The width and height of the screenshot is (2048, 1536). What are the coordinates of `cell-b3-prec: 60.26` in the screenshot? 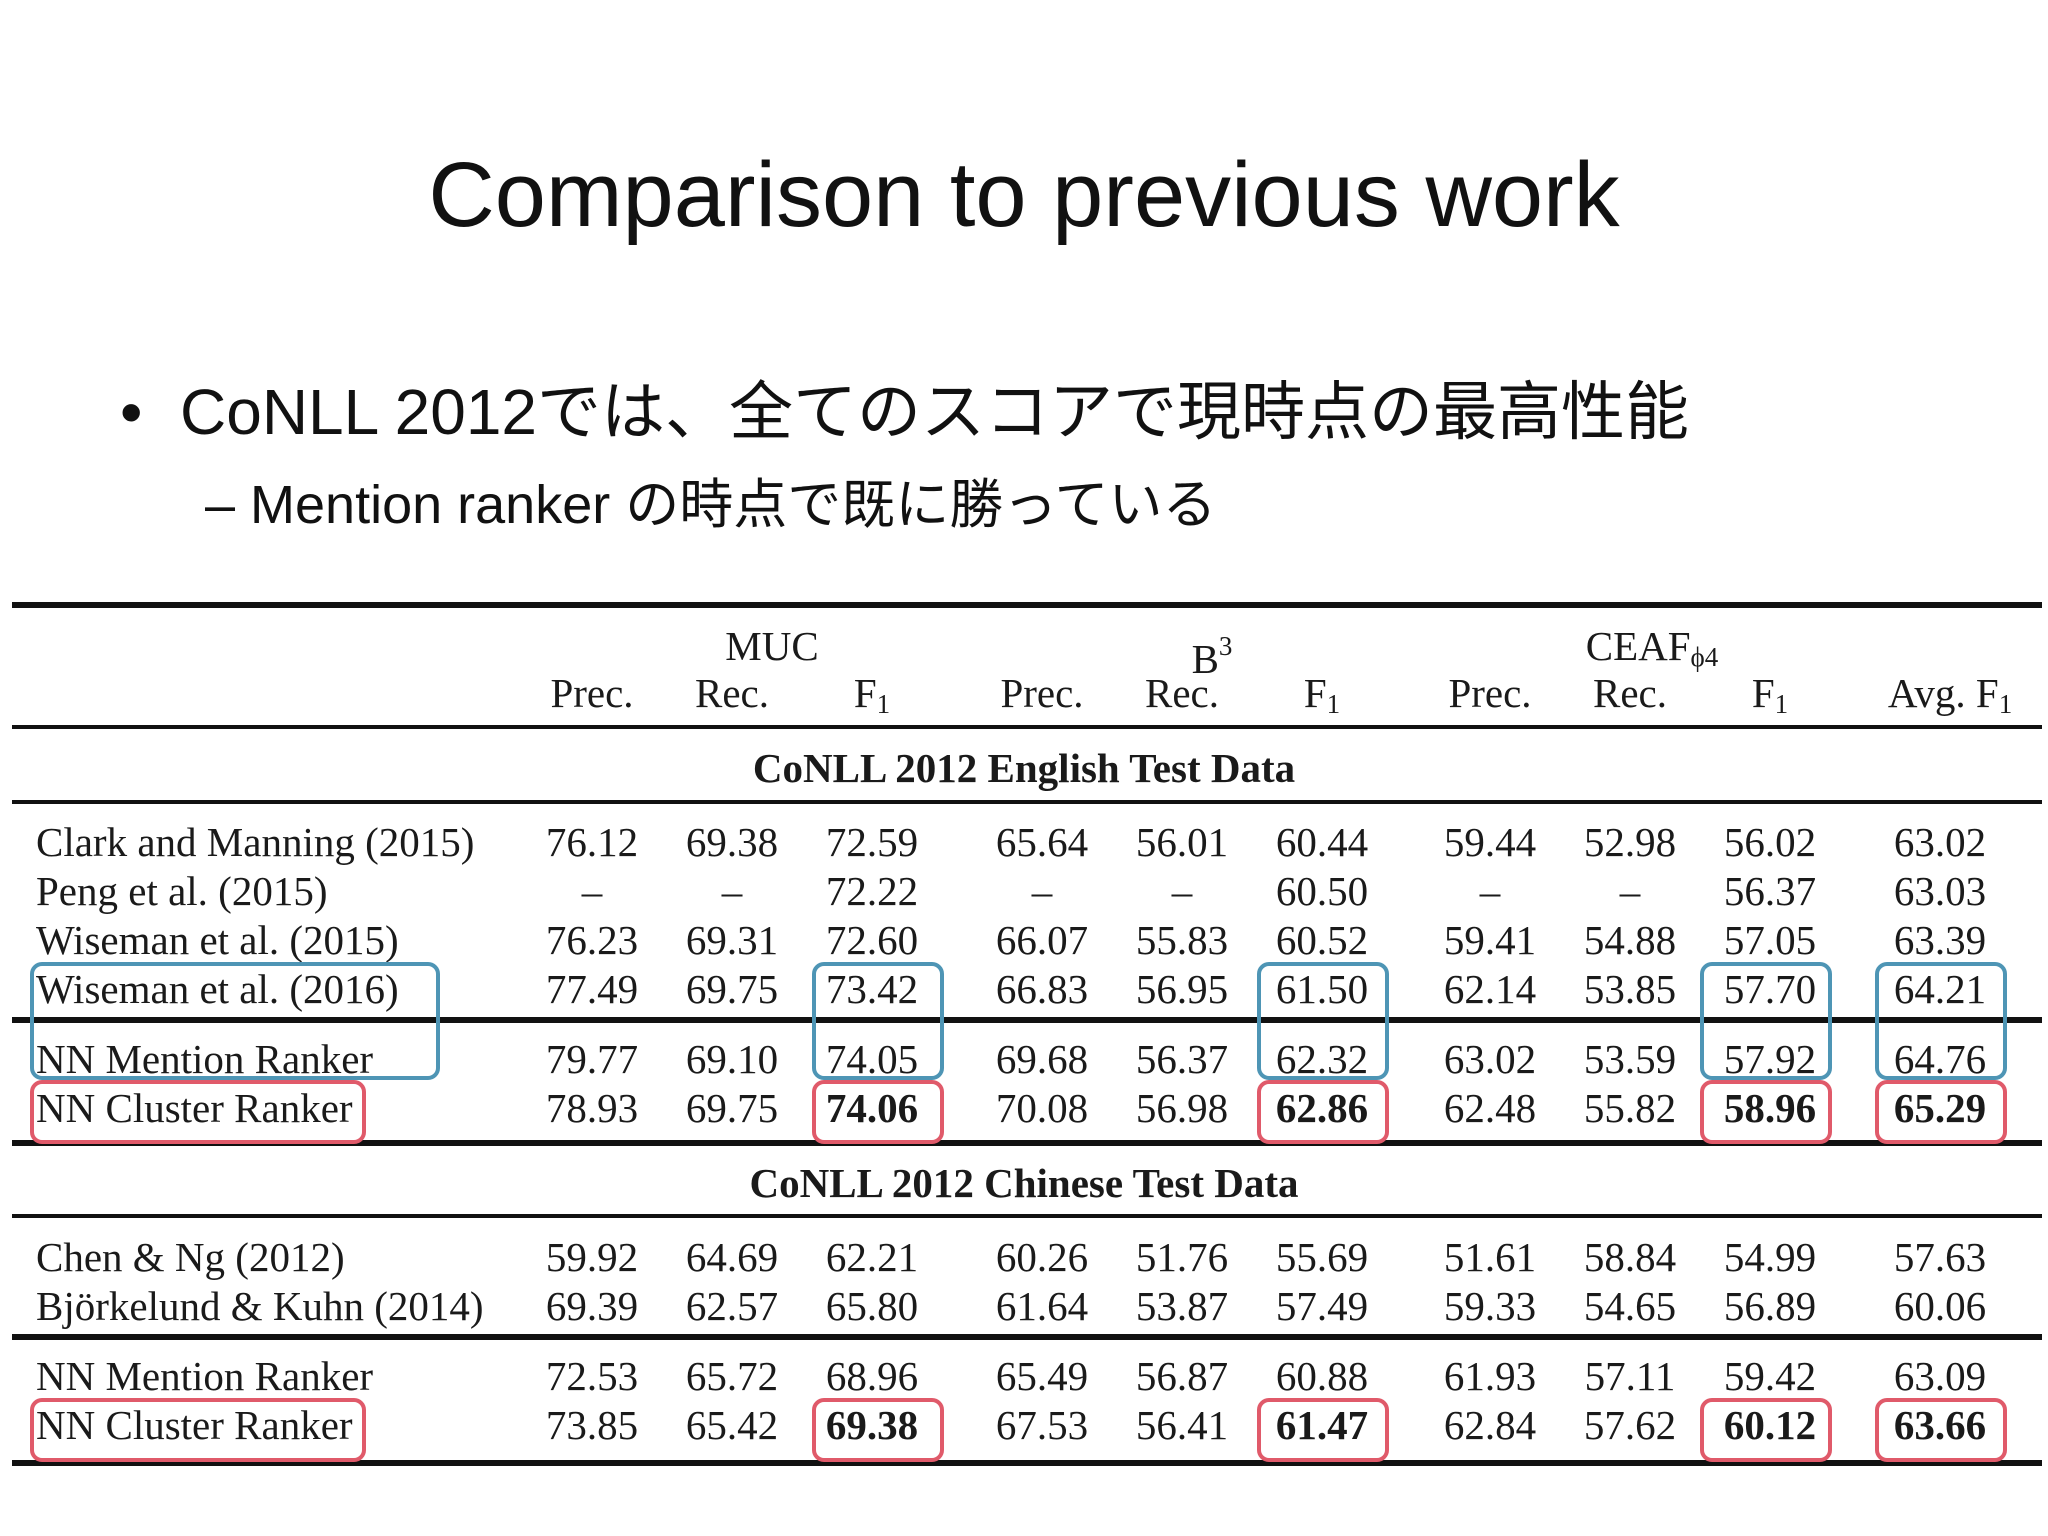 It's located at (1042, 1257).